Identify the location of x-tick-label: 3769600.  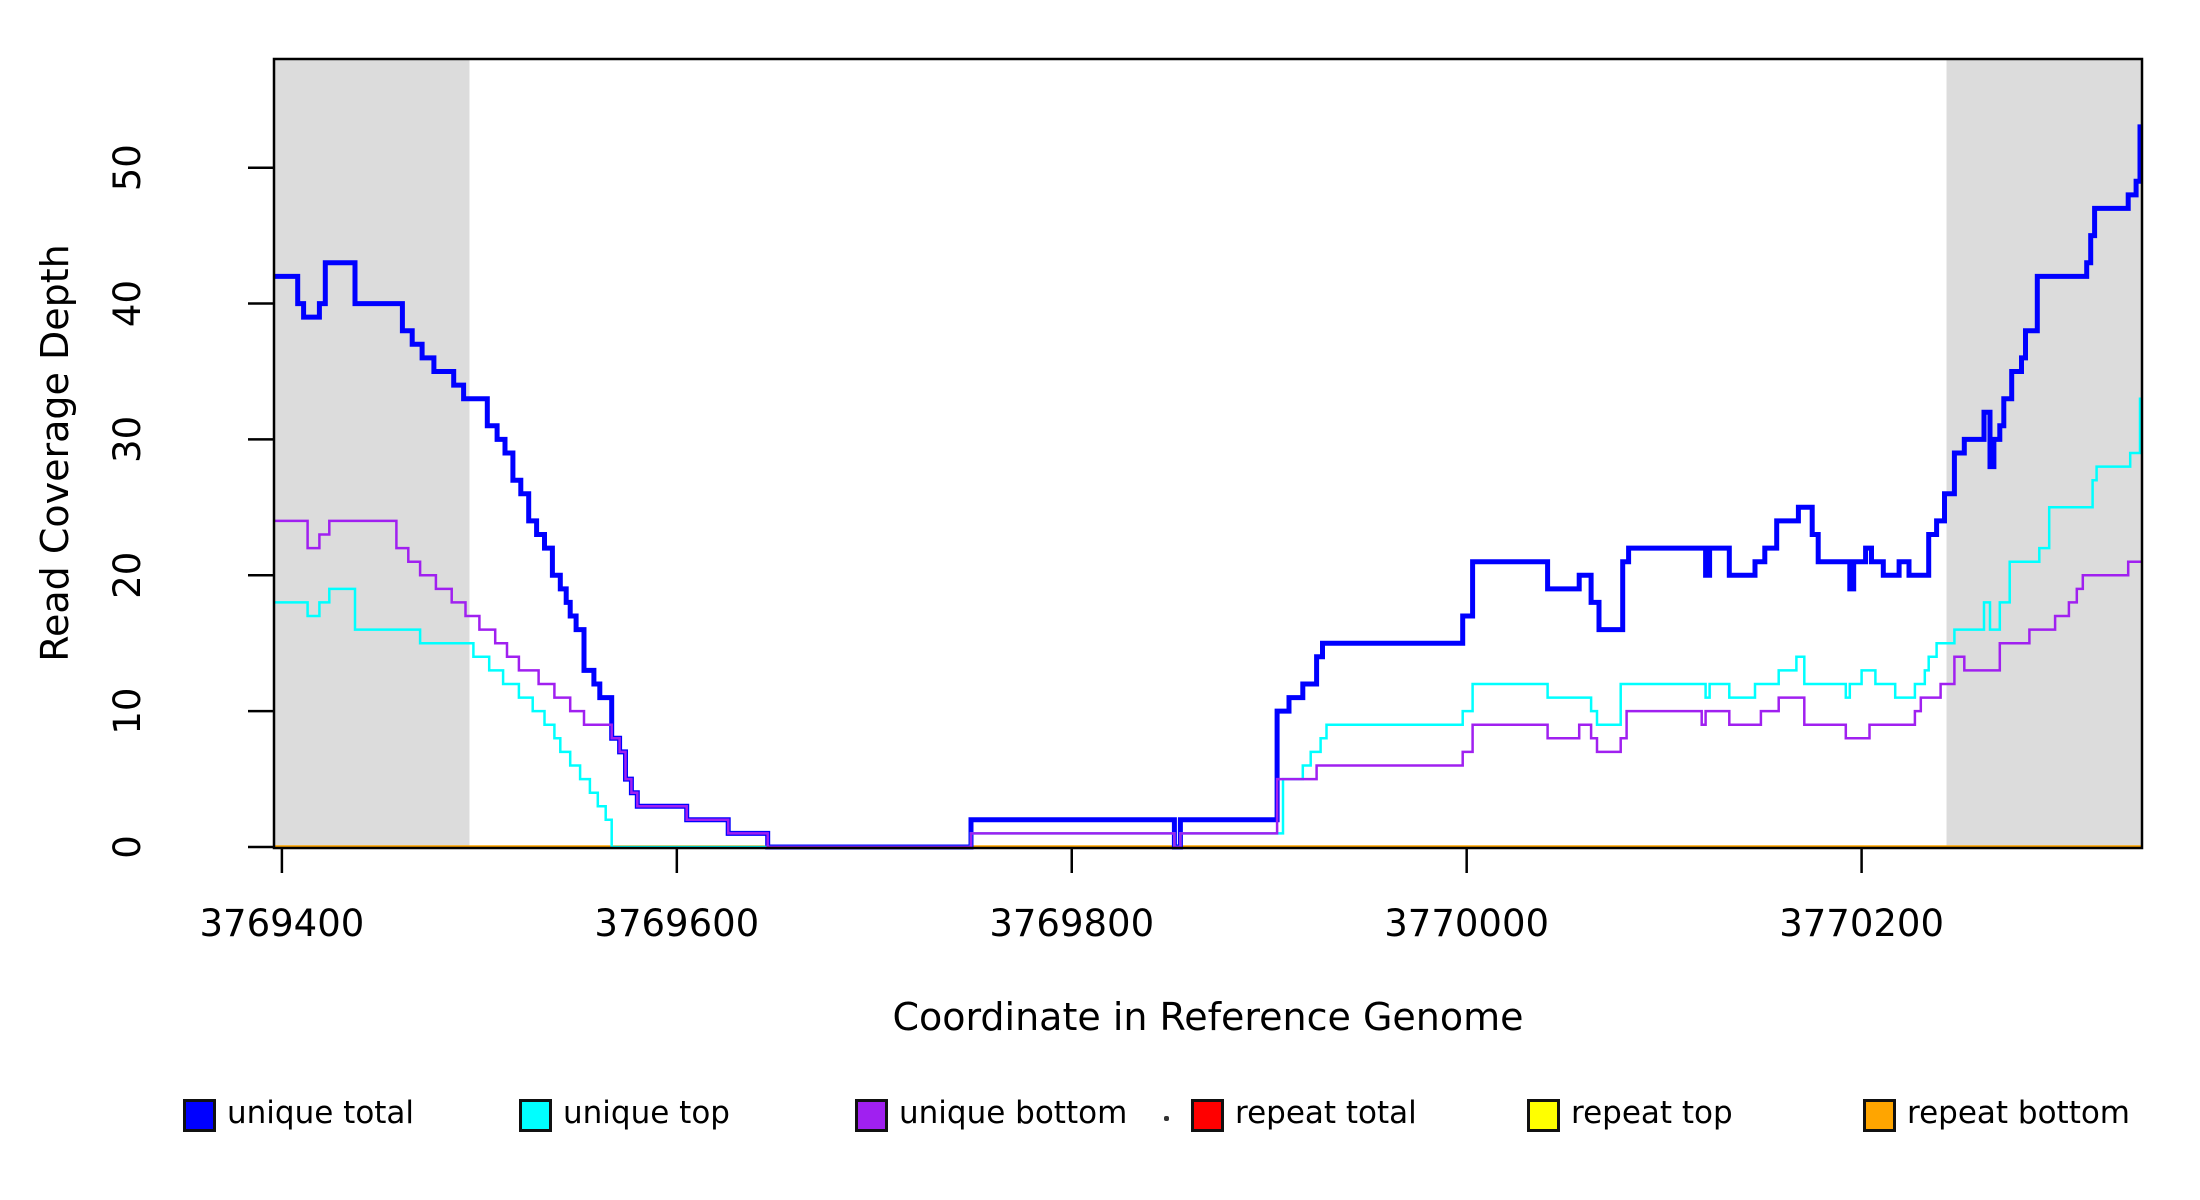
(676, 923).